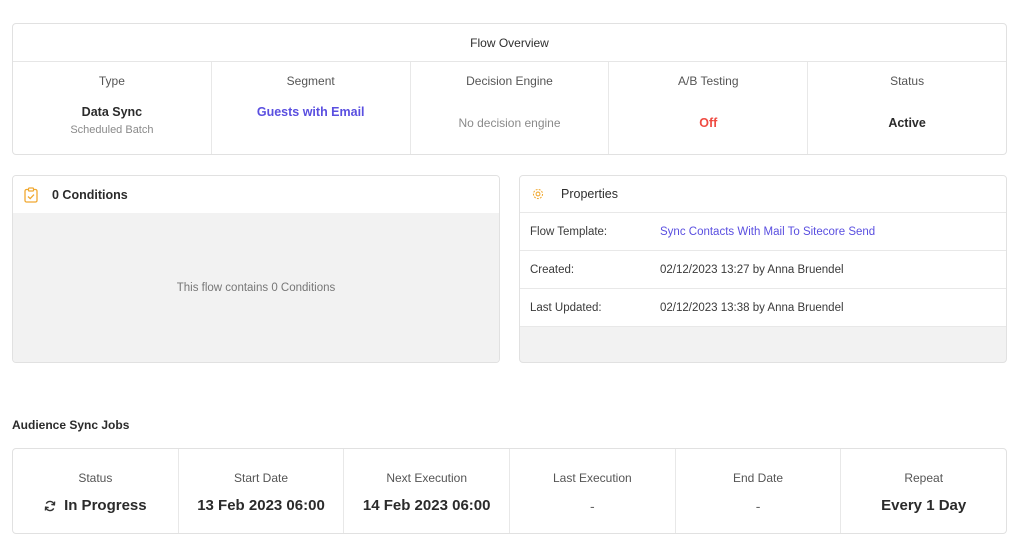 The width and height of the screenshot is (1024, 550). What do you see at coordinates (708, 81) in the screenshot?
I see `ab-testing-label: A/B Testing` at bounding box center [708, 81].